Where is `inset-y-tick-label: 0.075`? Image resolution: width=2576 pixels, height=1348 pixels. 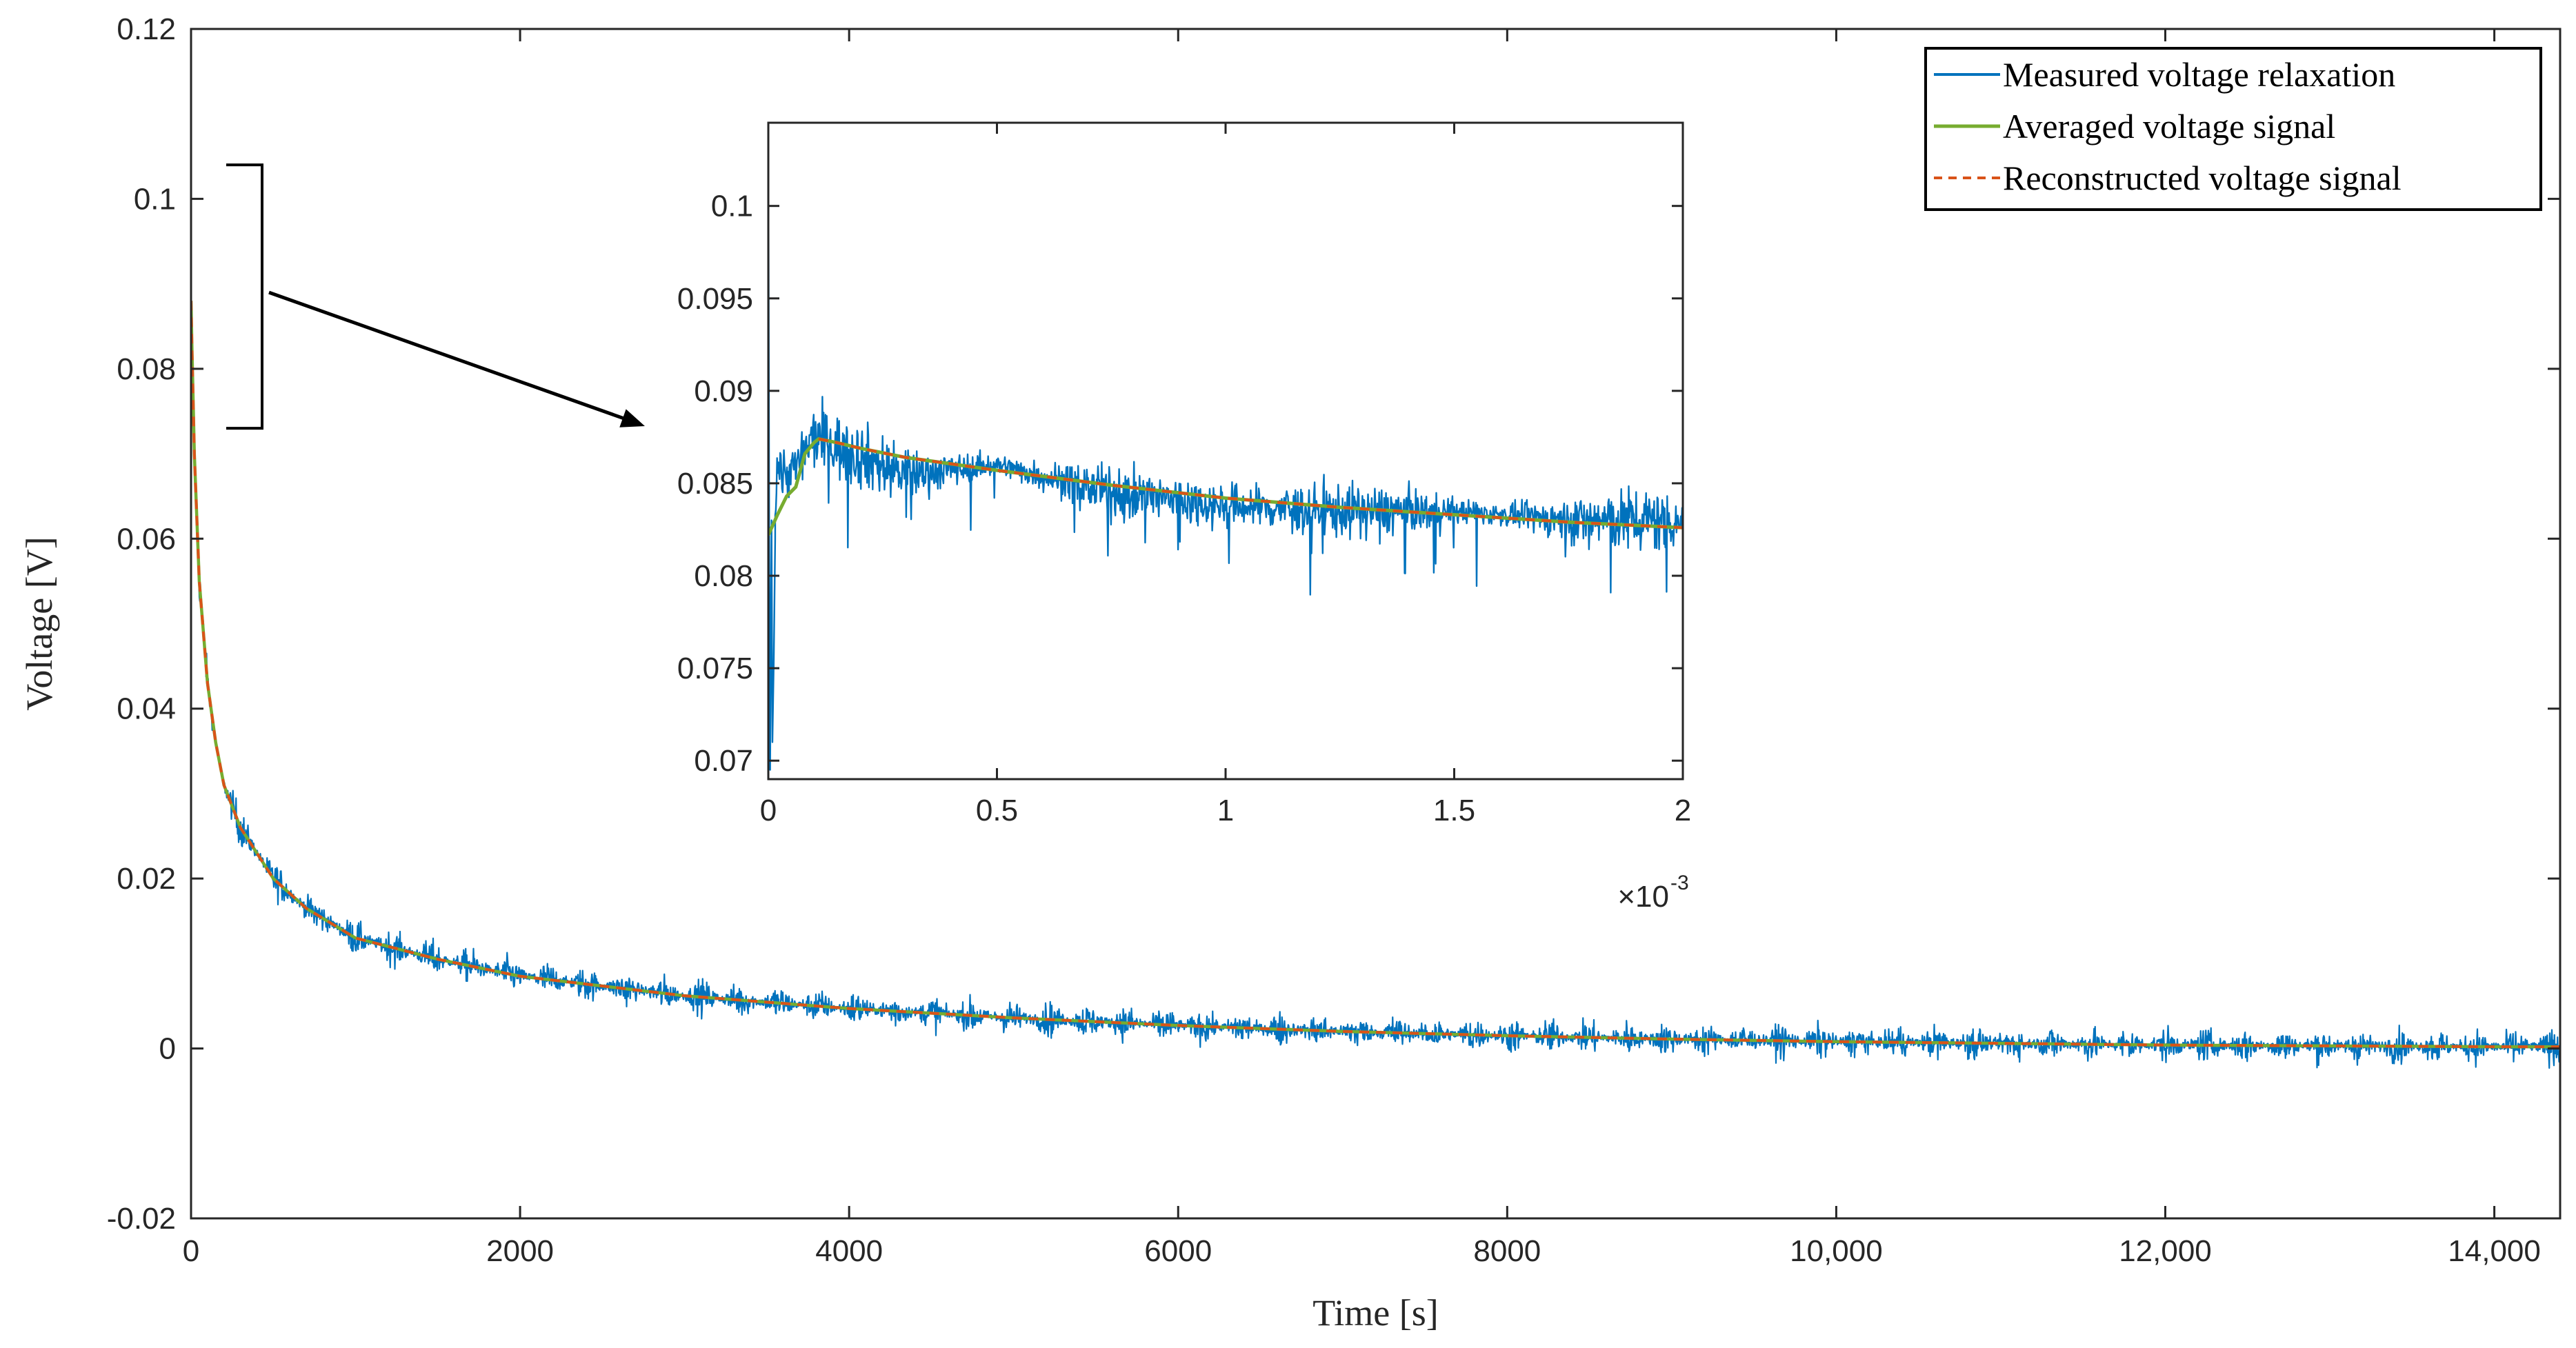
inset-y-tick-label: 0.075 is located at coordinates (715, 668).